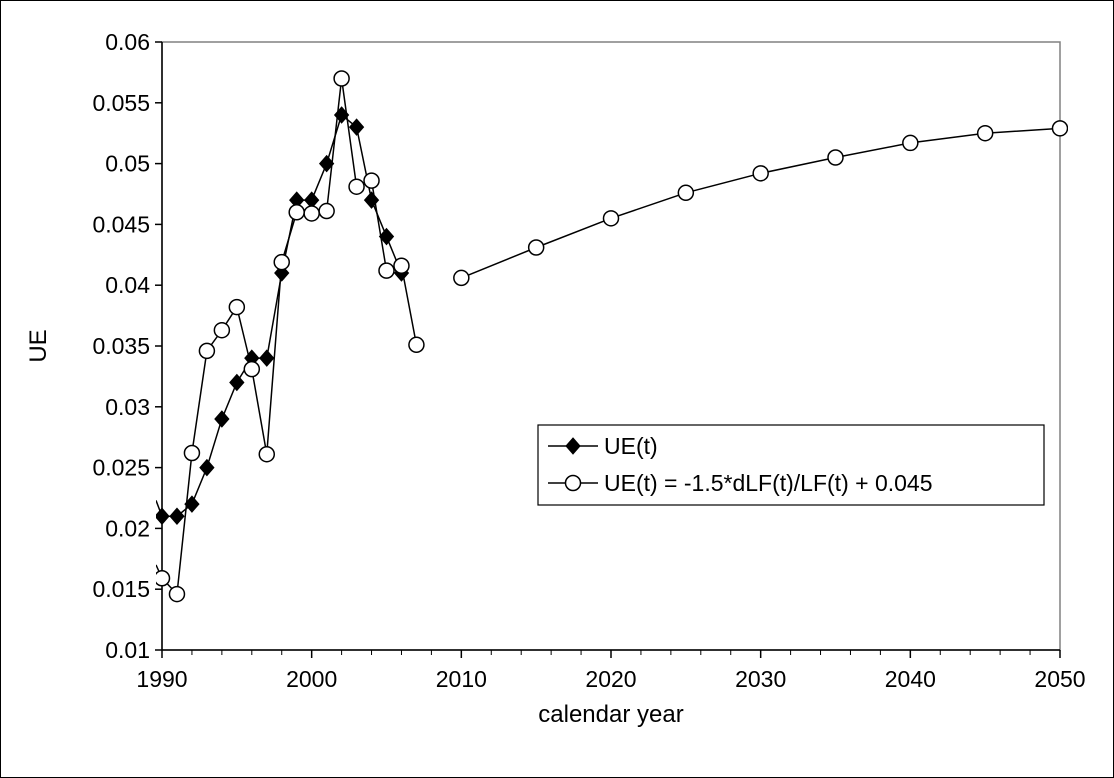 This screenshot has width=1114, height=778. What do you see at coordinates (121, 346) in the screenshot?
I see `y-tick-label: 0.035` at bounding box center [121, 346].